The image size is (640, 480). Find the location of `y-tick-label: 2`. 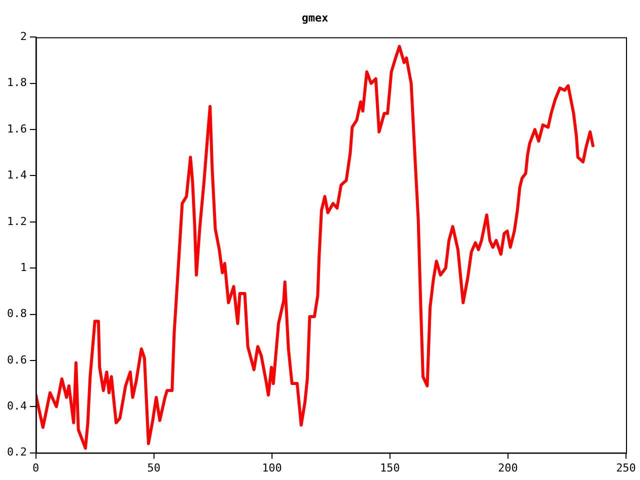

y-tick-label: 2 is located at coordinates (23, 37).